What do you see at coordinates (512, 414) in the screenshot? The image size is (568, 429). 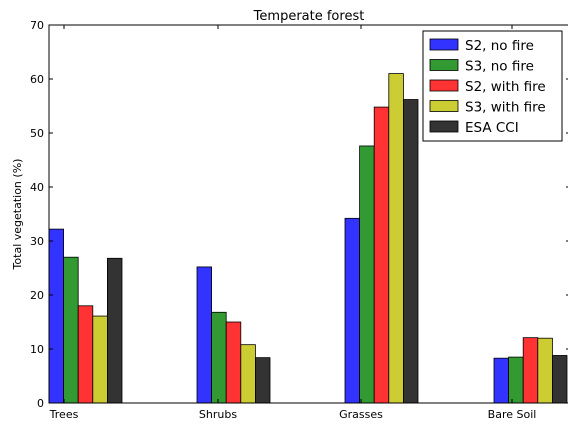 I see `x-tick-label: Bare Soil` at bounding box center [512, 414].